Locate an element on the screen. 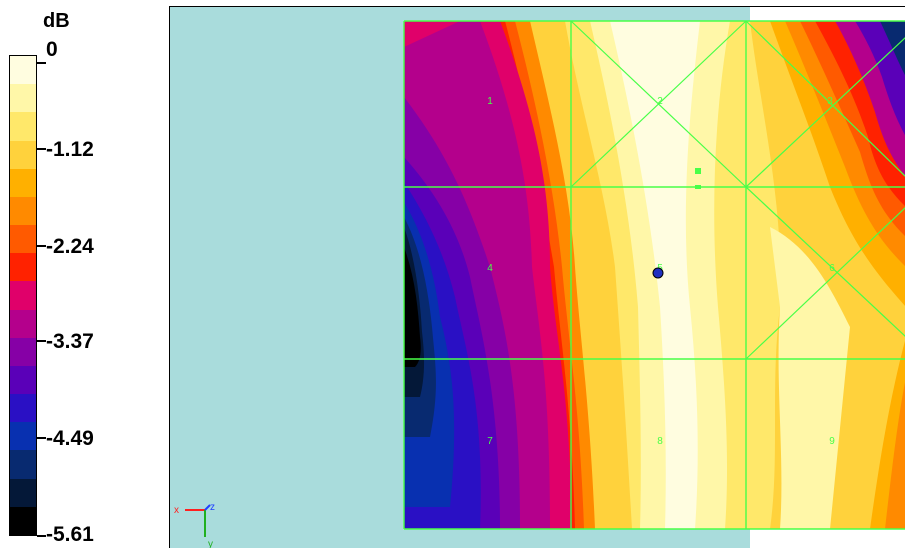 The height and width of the screenshot is (549, 905). y-axis-label: y is located at coordinates (210, 543).